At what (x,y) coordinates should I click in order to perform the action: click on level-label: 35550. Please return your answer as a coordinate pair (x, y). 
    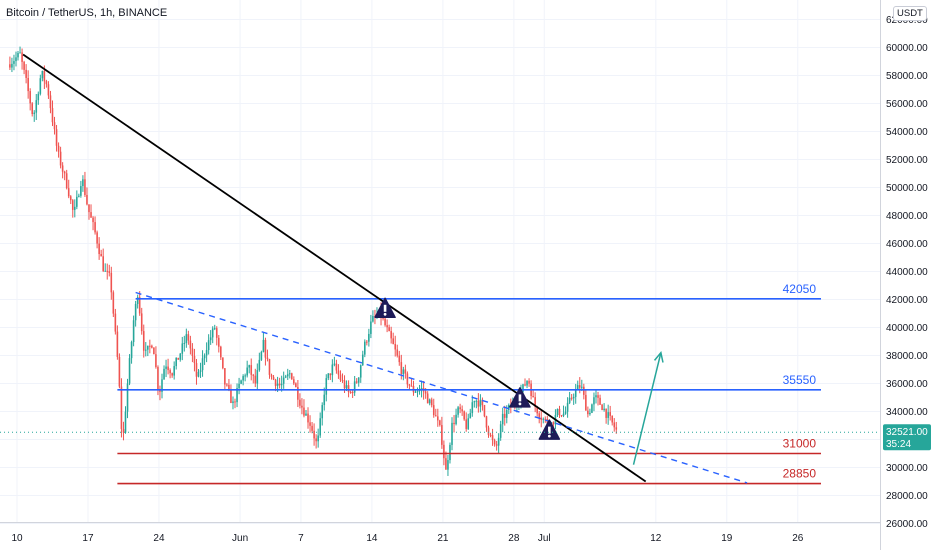
    Looking at the image, I should click on (800, 380).